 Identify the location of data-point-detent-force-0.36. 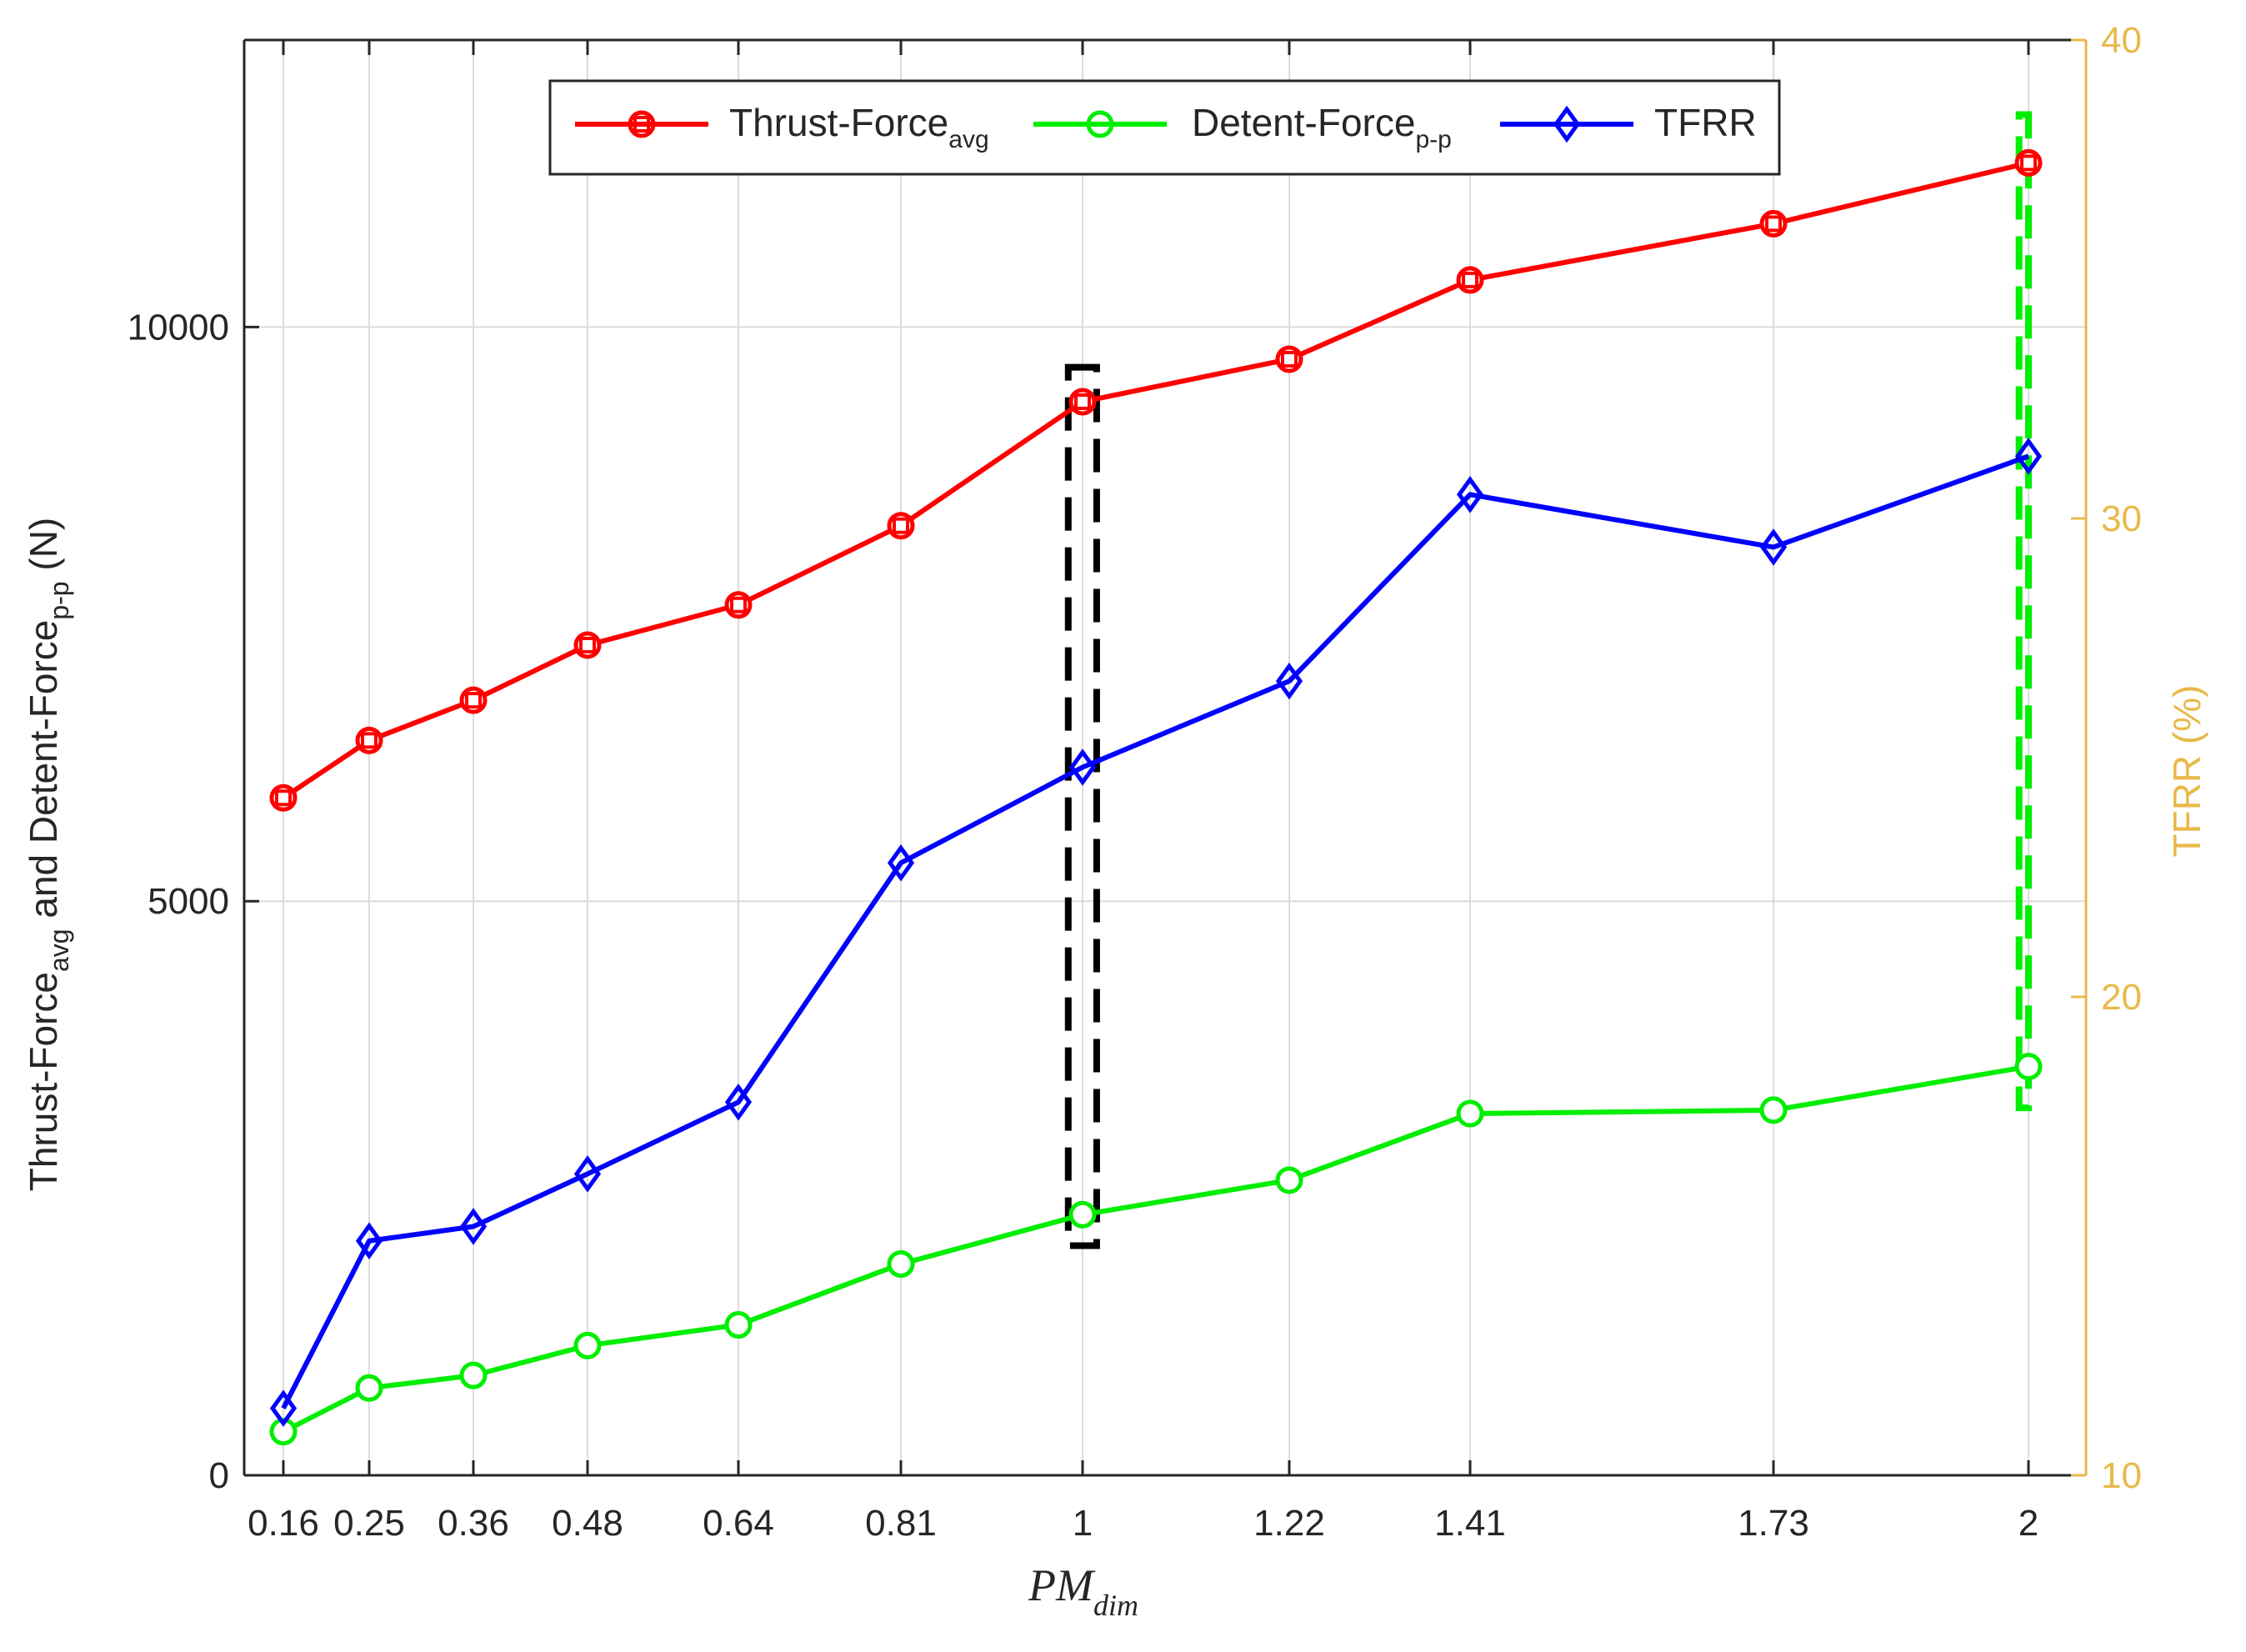
(473, 1375).